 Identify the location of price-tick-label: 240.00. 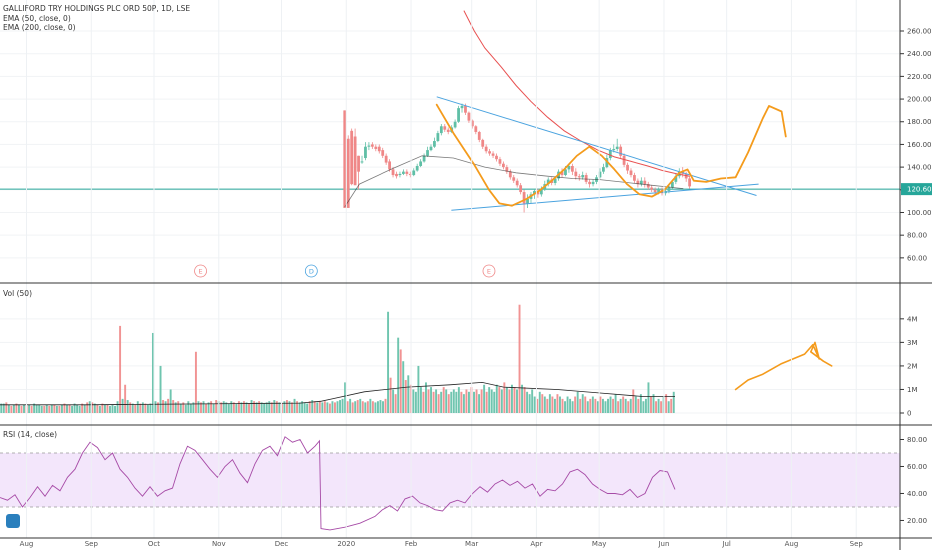
(919, 54).